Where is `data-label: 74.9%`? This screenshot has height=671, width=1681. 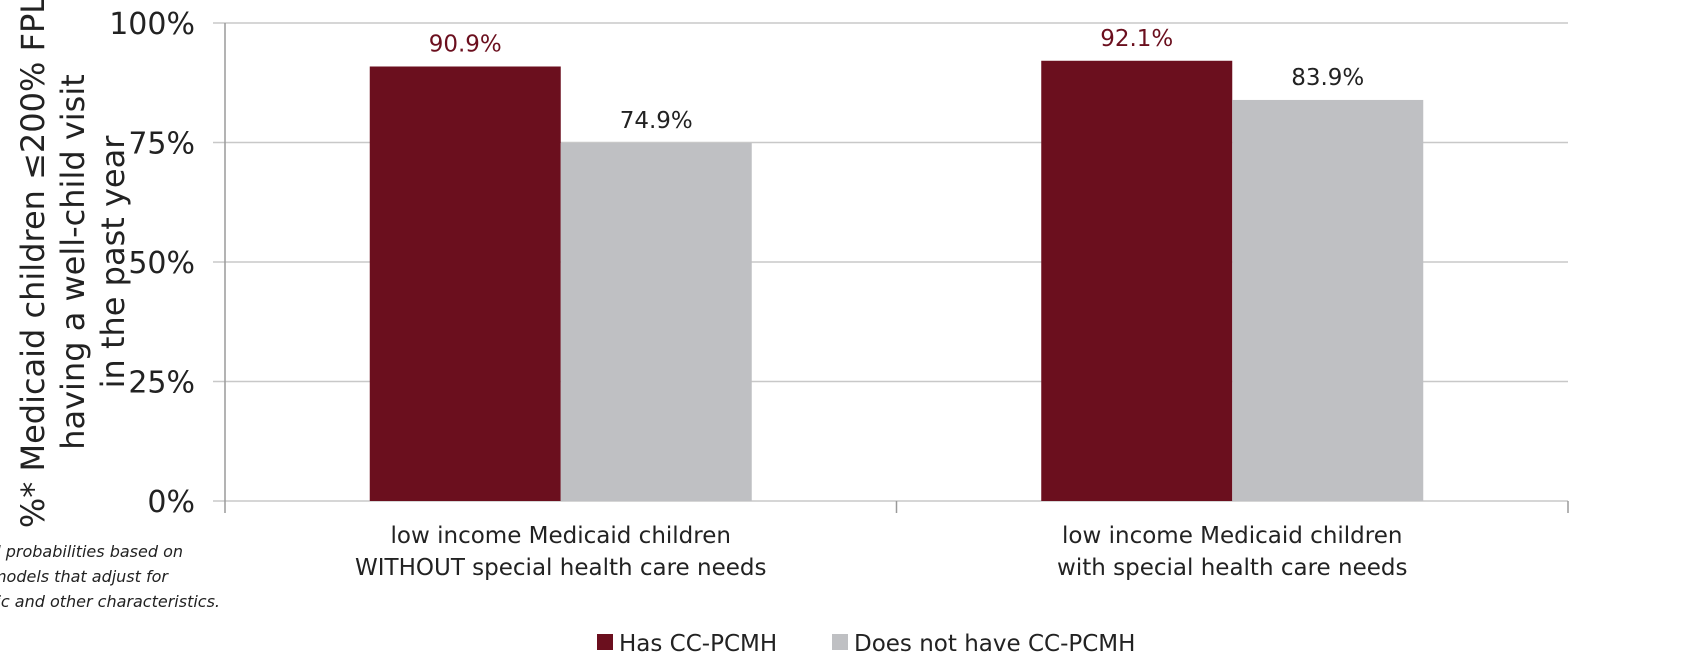 data-label: 74.9% is located at coordinates (656, 121).